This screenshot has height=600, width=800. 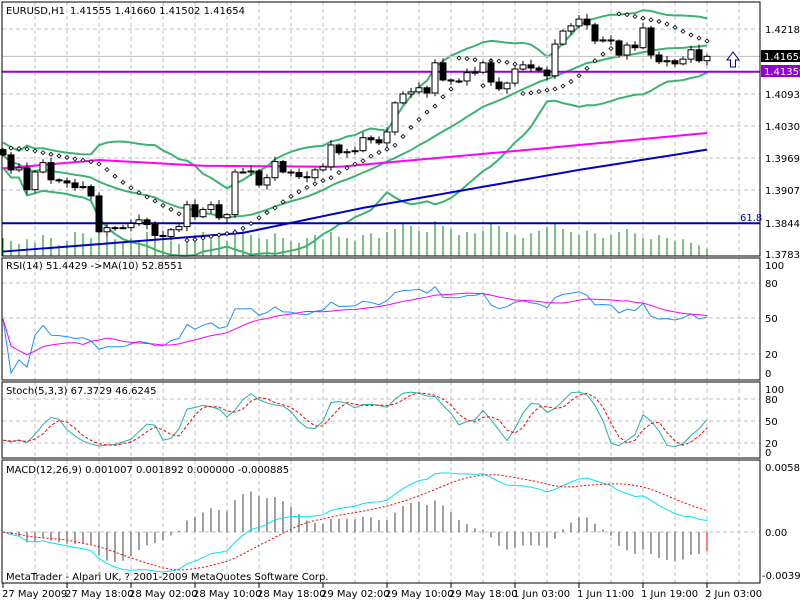 I want to click on bid-price-label: 1.41654, so click(x=782, y=57).